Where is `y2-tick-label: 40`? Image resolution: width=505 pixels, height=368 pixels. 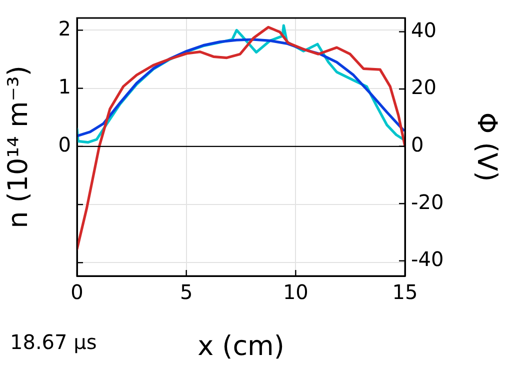
y2-tick-label: 40 is located at coordinates (423, 30).